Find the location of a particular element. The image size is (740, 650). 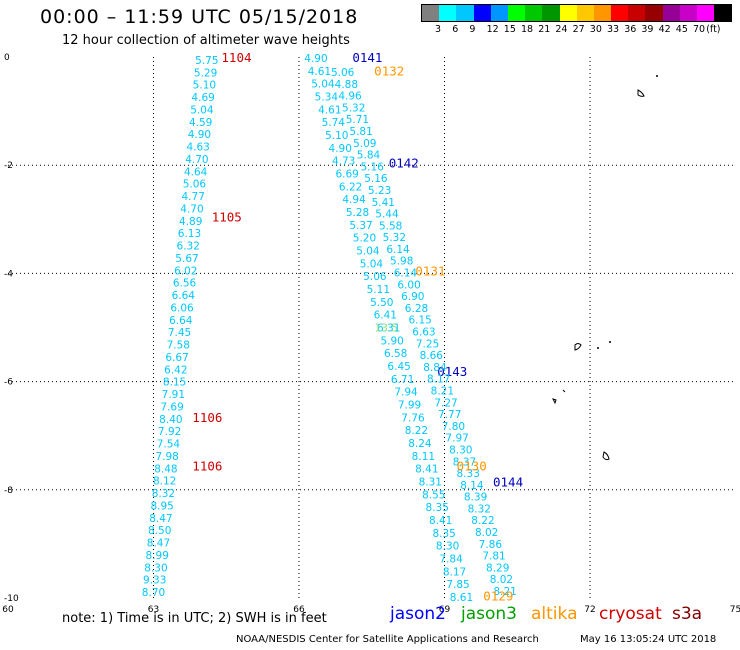

legend-label: 15 is located at coordinates (509, 29).